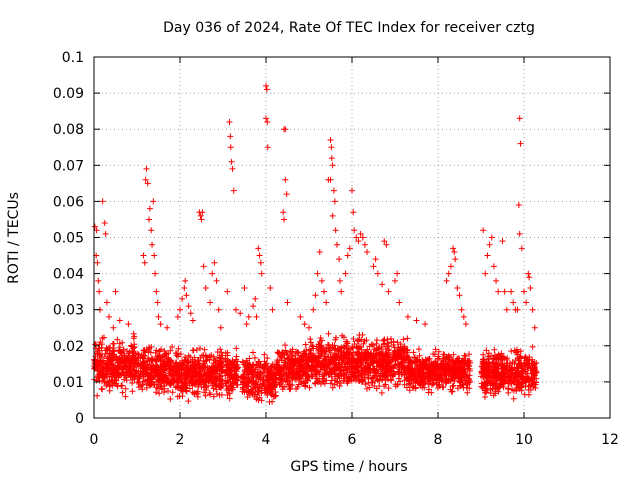 This screenshot has width=640, height=480. What do you see at coordinates (68, 238) in the screenshot?
I see `y-tick-labels: 0 0.01 0.02 0.03 0.04 0.05 0.06 0.07 0.08 0.09 0.1` at bounding box center [68, 238].